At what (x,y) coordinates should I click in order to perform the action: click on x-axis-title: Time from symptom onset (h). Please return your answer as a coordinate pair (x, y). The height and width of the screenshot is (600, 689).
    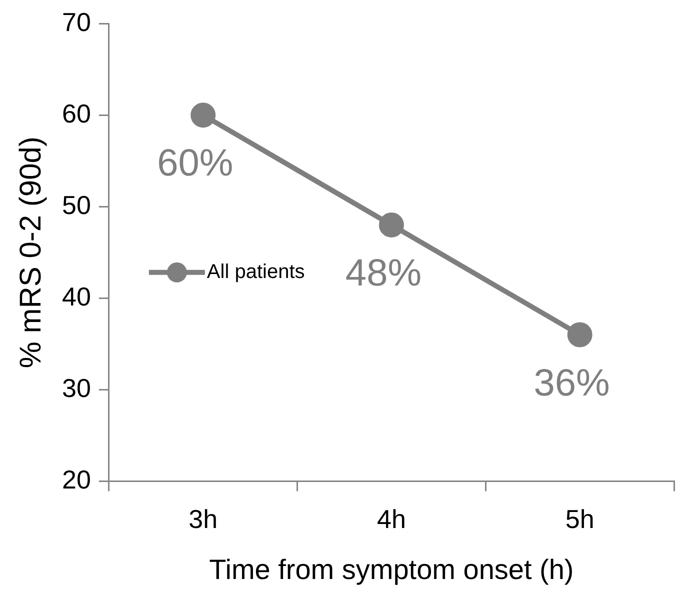
    Looking at the image, I should click on (391, 569).